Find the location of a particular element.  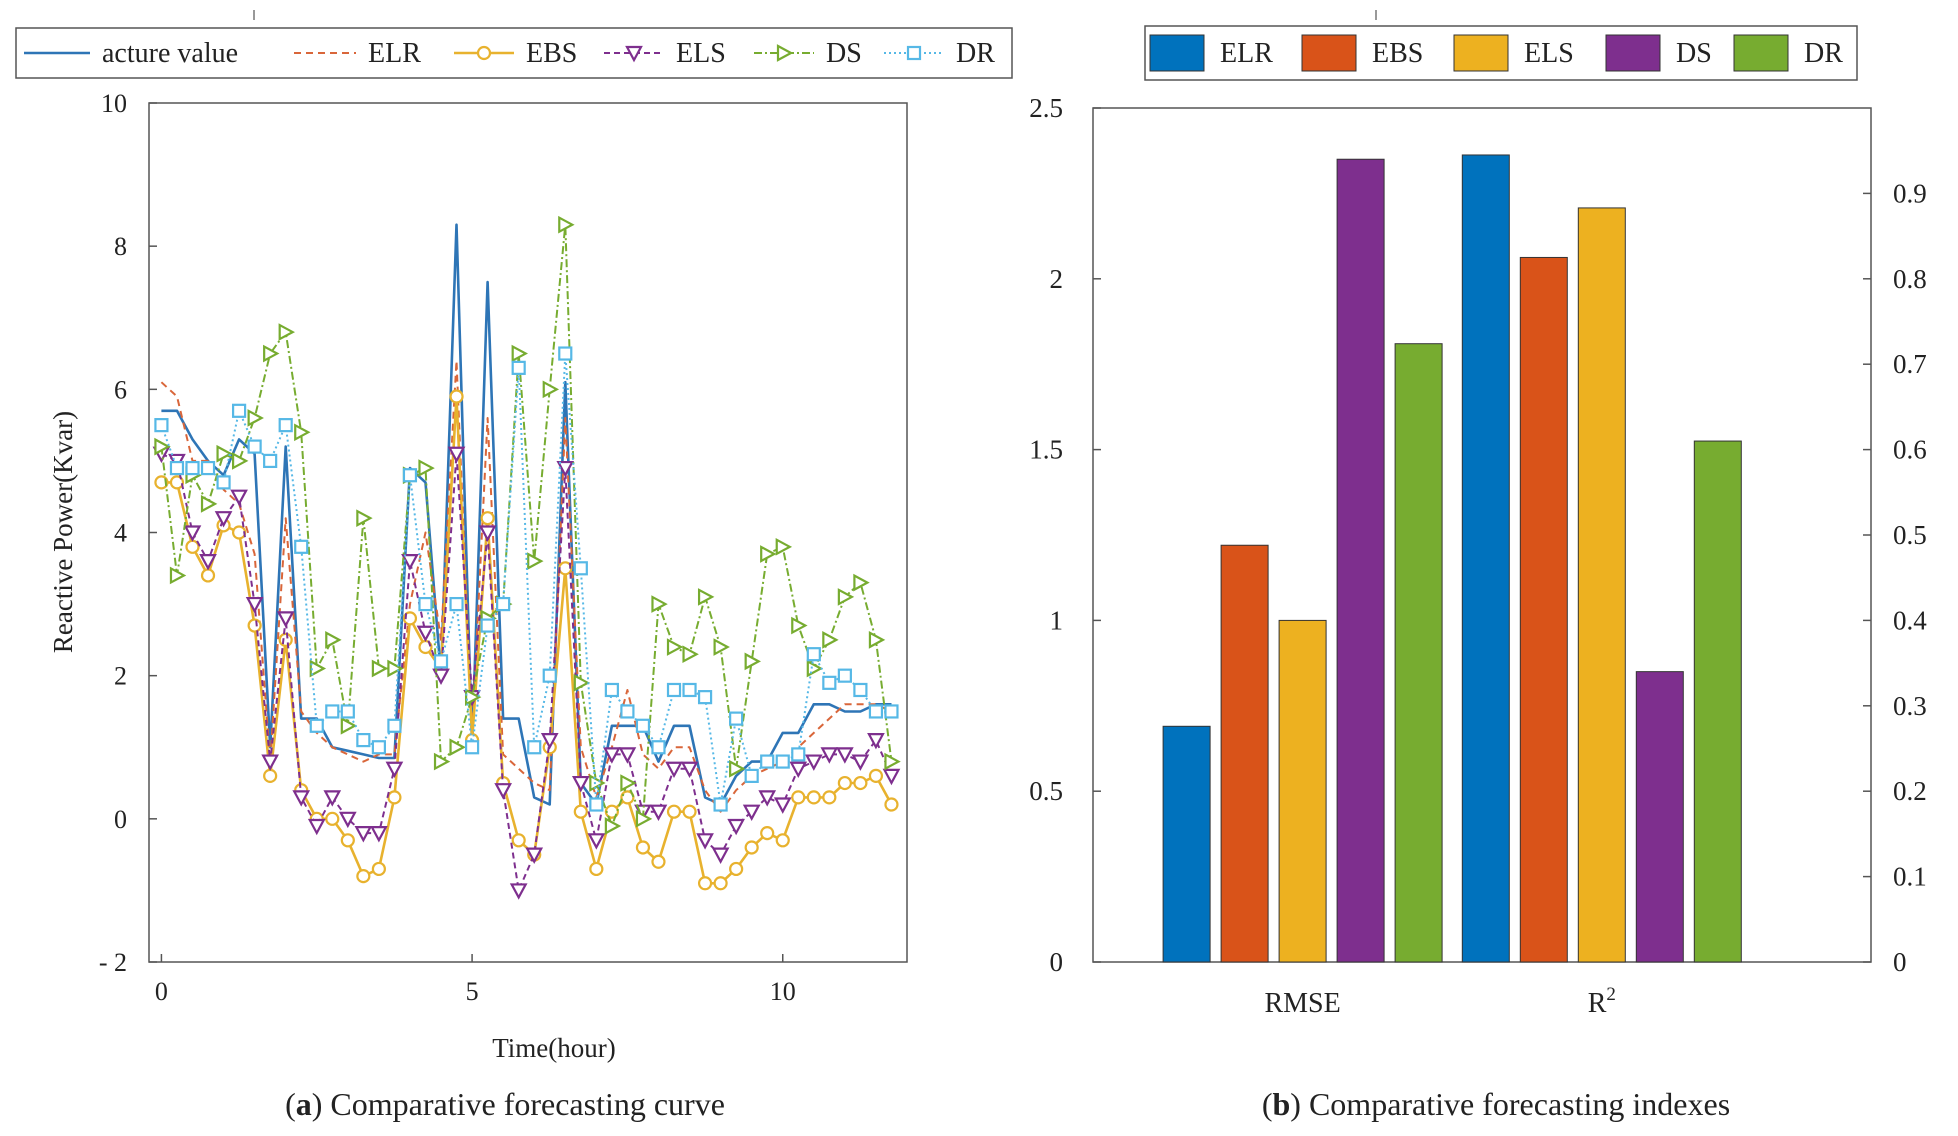

bar-right-tick-label: 0 is located at coordinates (1900, 962).